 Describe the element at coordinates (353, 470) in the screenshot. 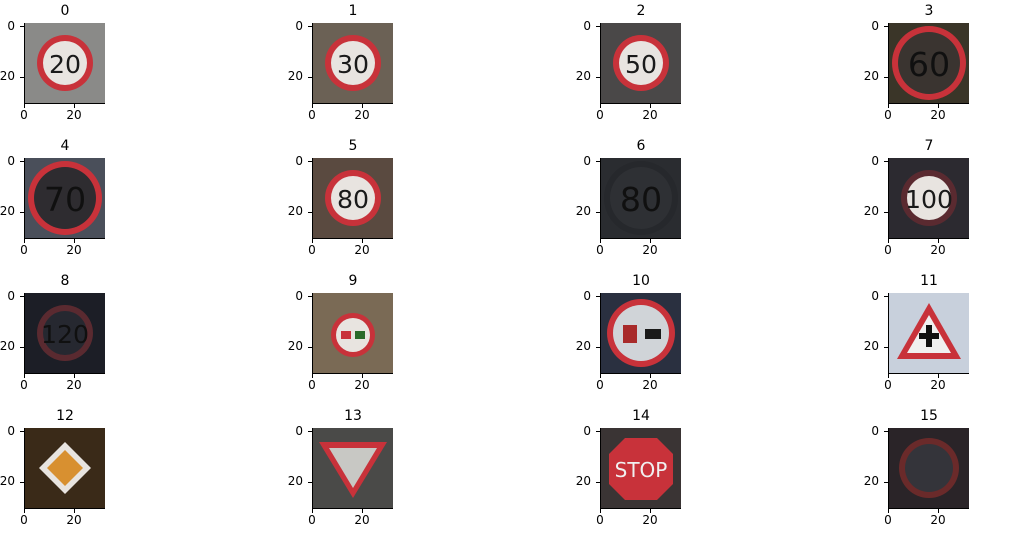

I see `image-panel: 13 0 20 0 20` at that location.